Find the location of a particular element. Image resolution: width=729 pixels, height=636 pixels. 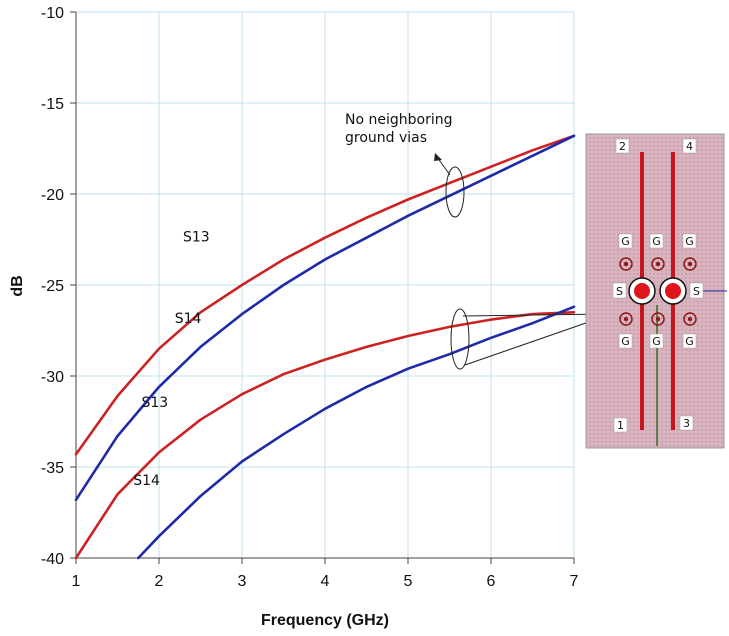

y-tick-label: -30 is located at coordinates (52, 377).